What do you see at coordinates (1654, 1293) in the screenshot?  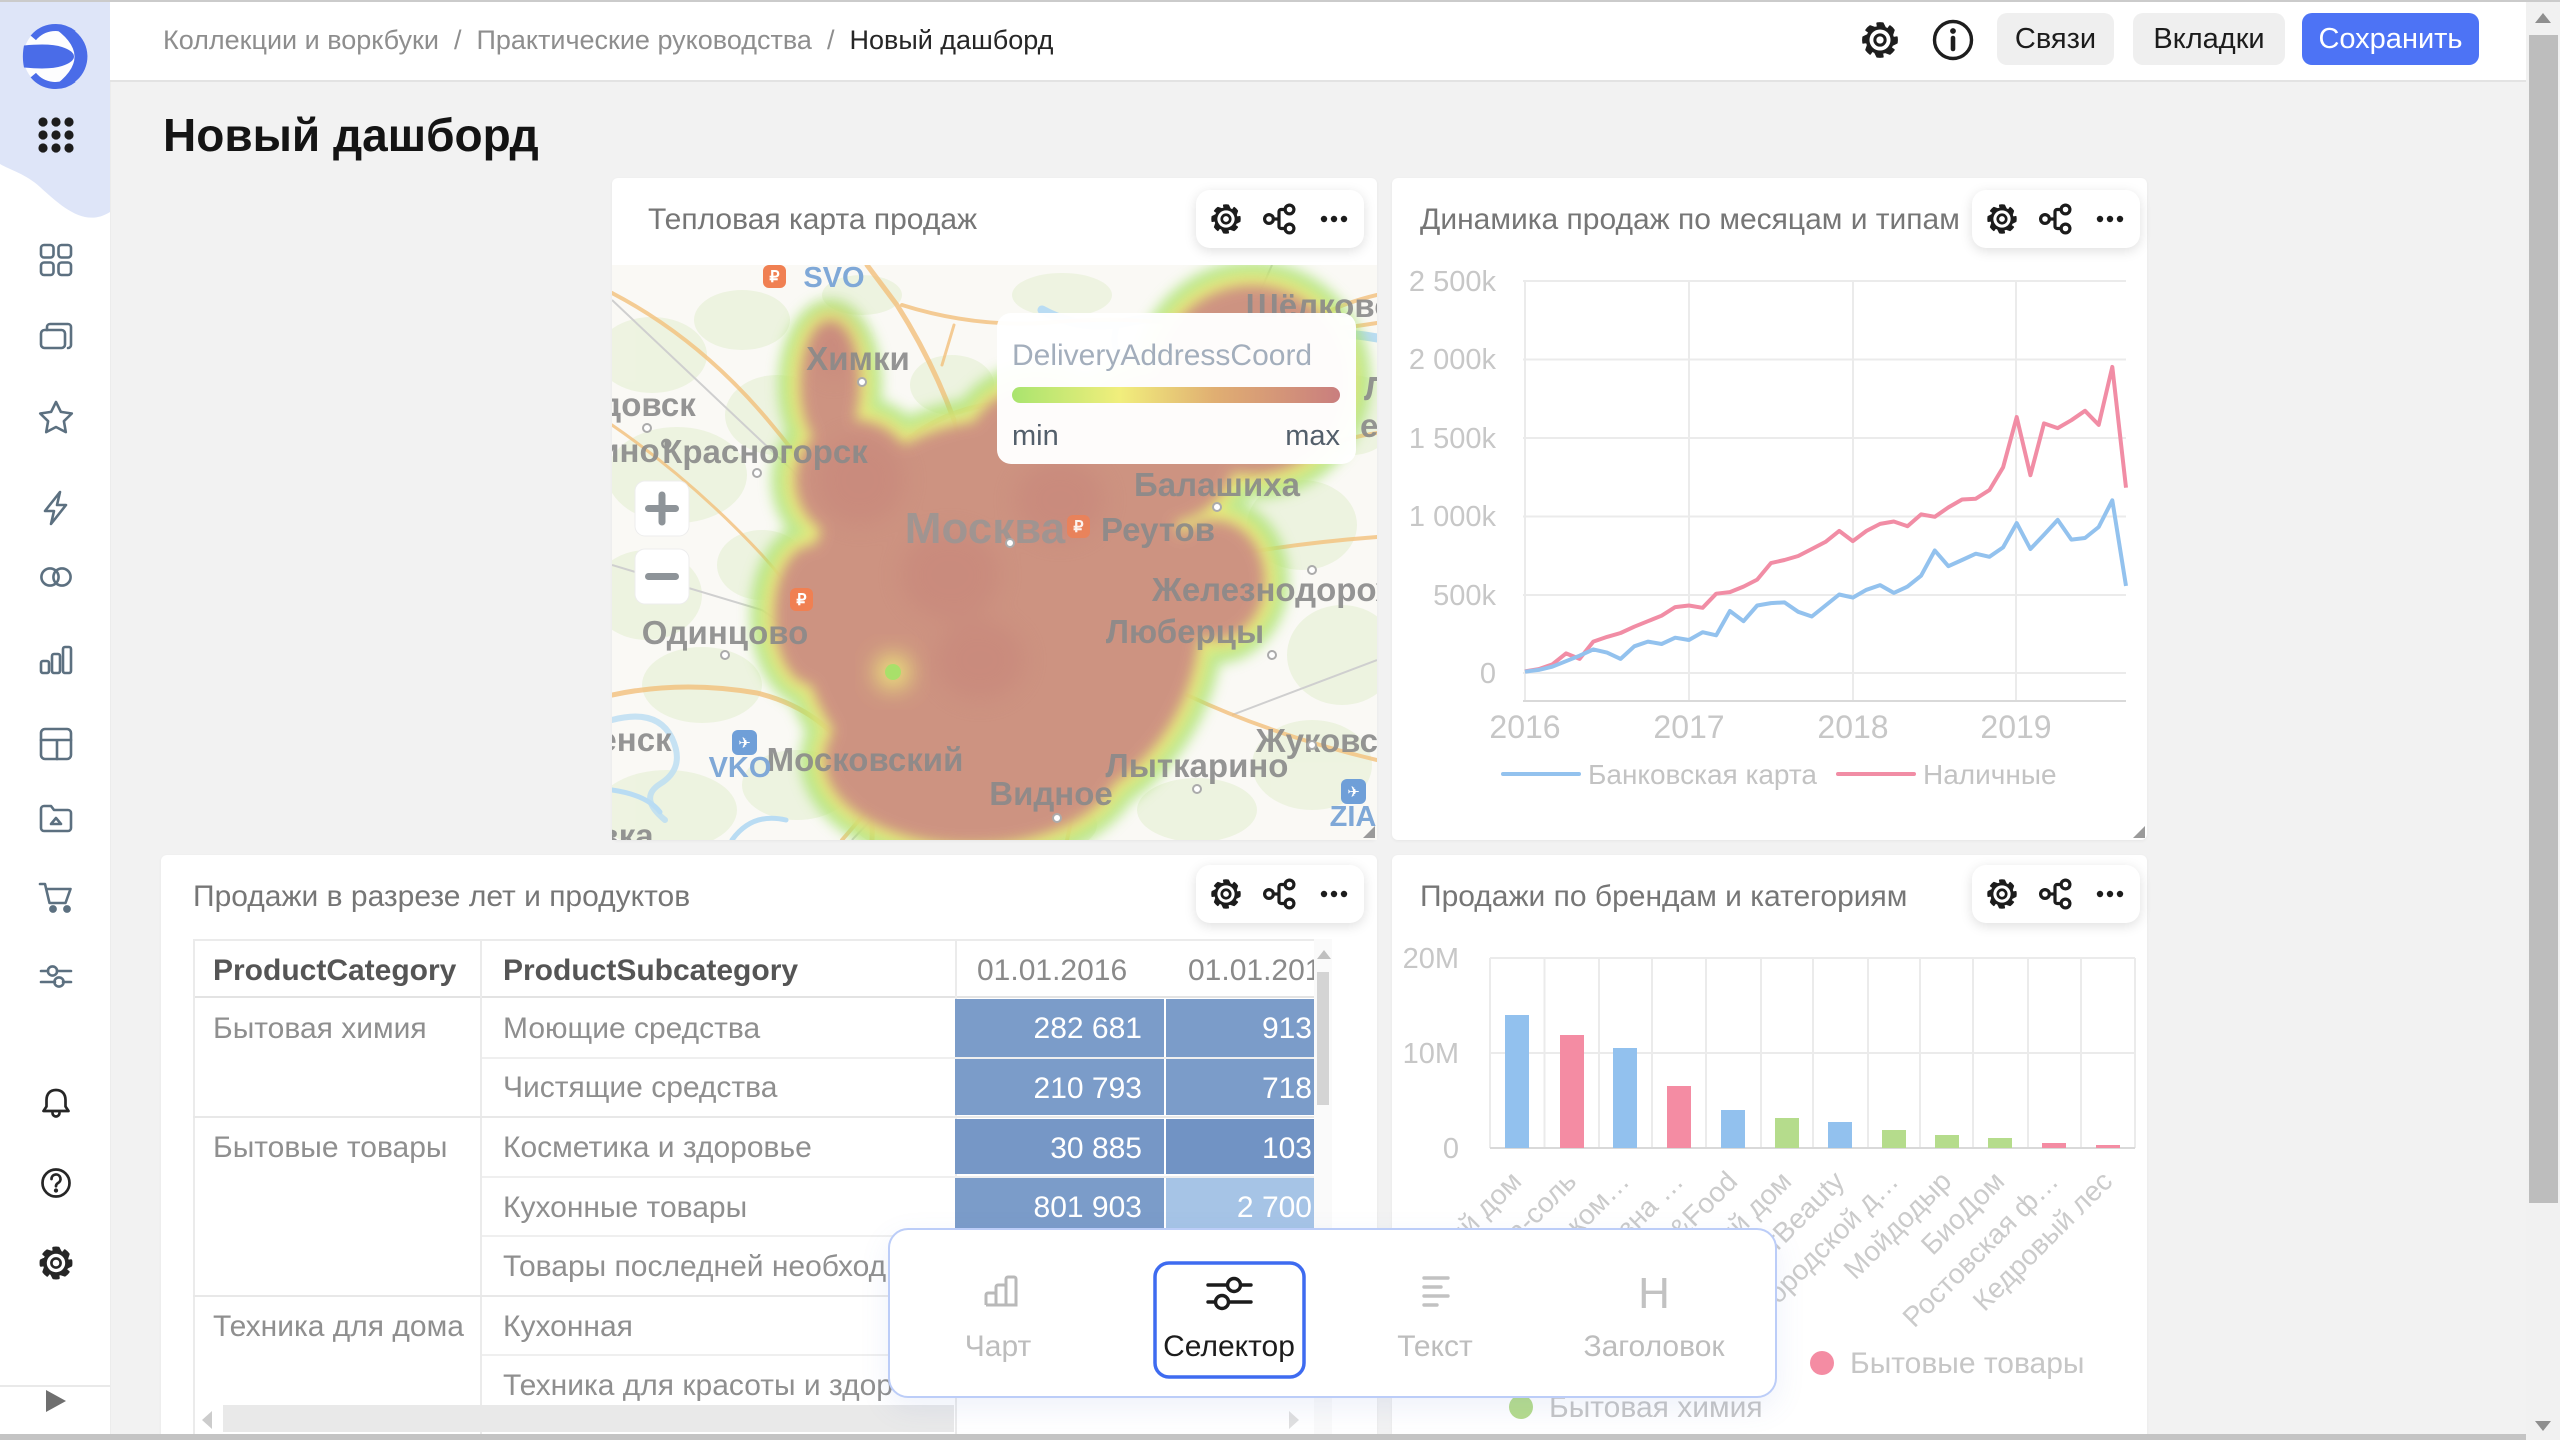 I see `svg-text: H` at bounding box center [1654, 1293].